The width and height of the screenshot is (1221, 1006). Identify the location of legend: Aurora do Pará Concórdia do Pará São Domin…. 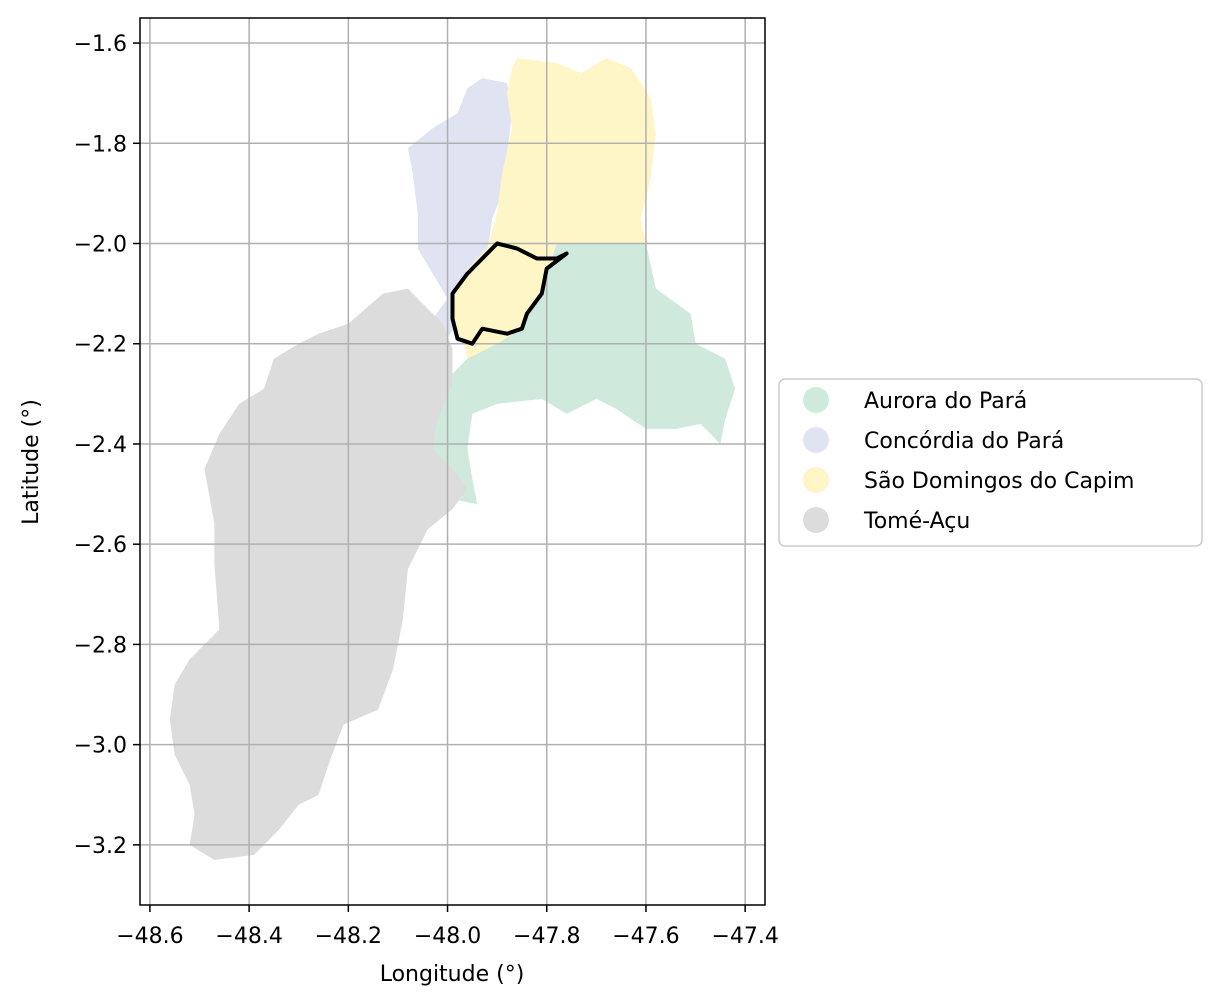
(990, 462).